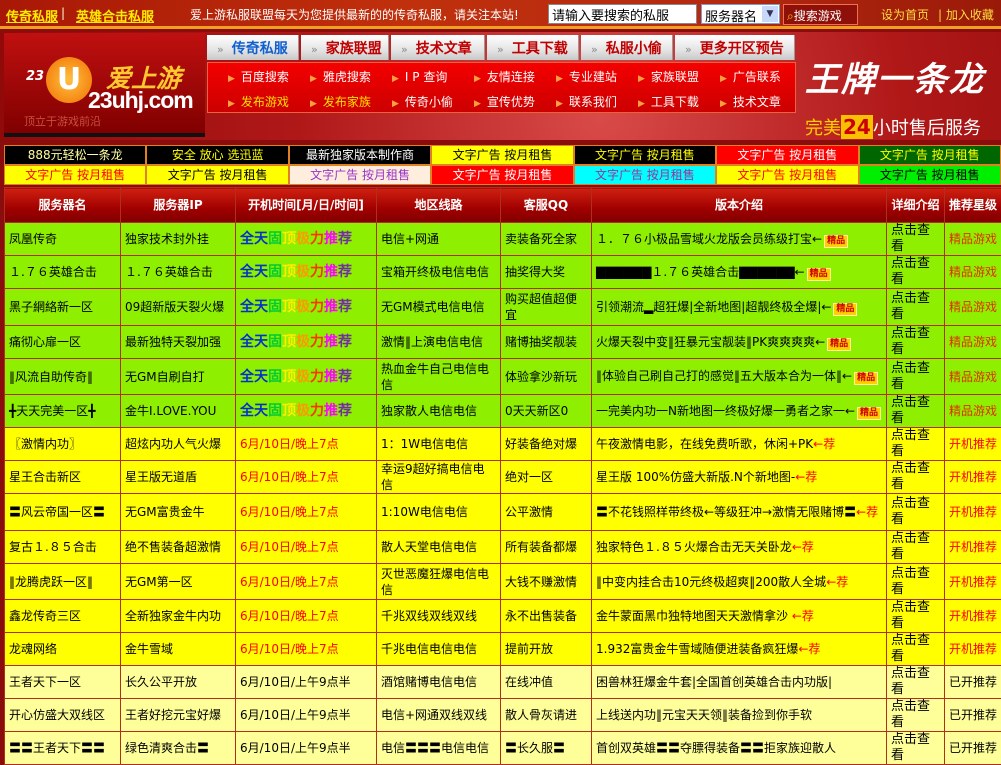  Describe the element at coordinates (627, 47) in the screenshot. I see `nav-tab: »私服小偷` at that location.